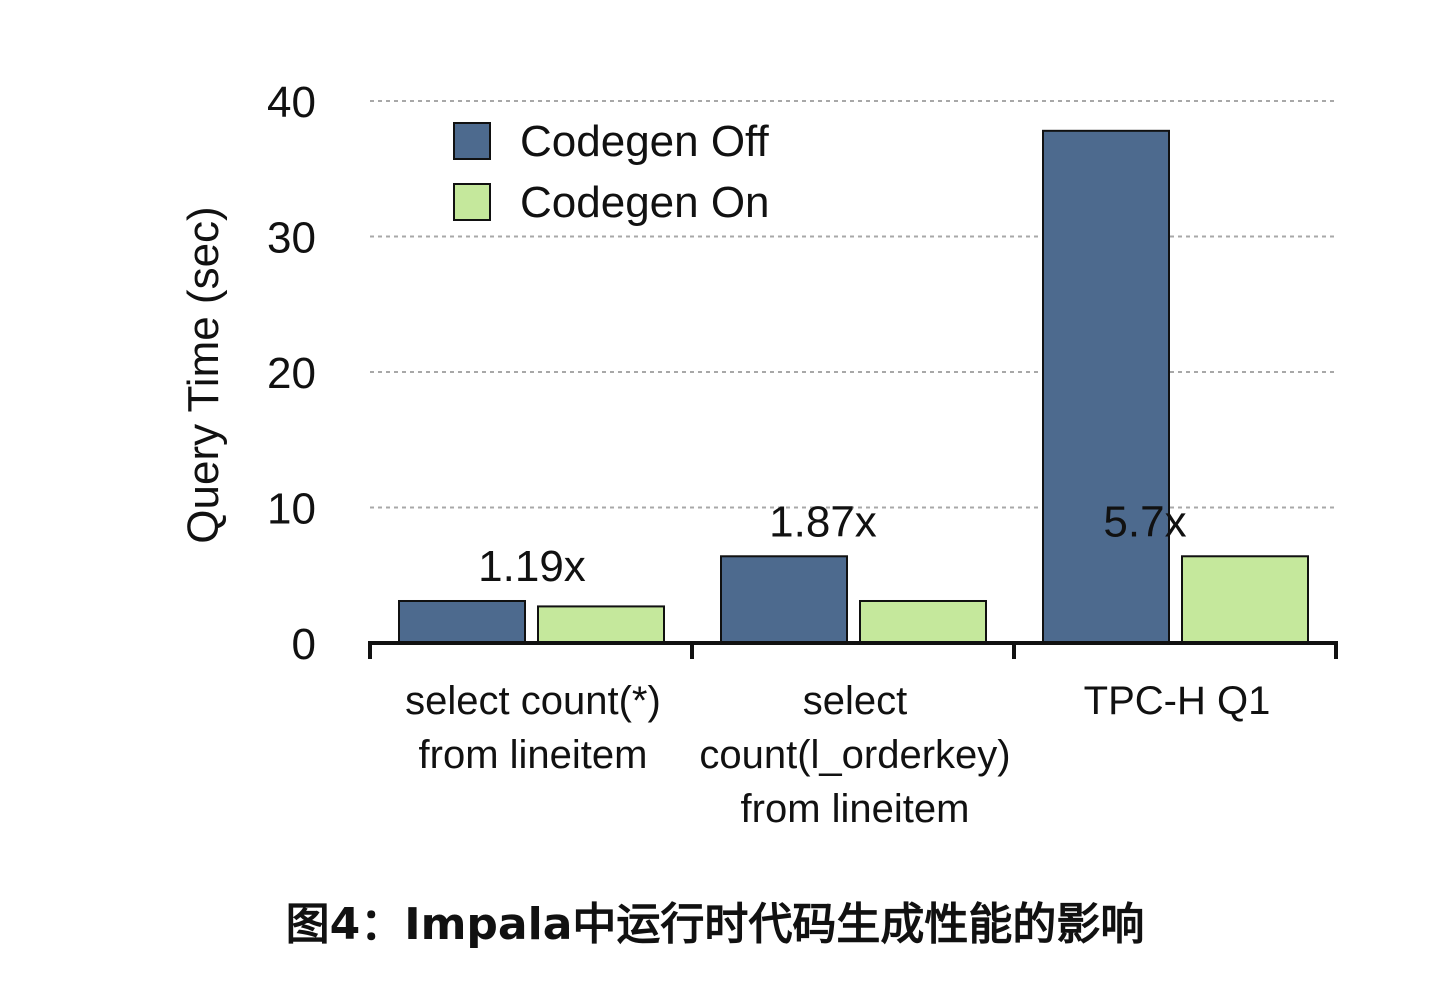 The width and height of the screenshot is (1430, 1003). I want to click on x-tick-label: select count(*), so click(533, 701).